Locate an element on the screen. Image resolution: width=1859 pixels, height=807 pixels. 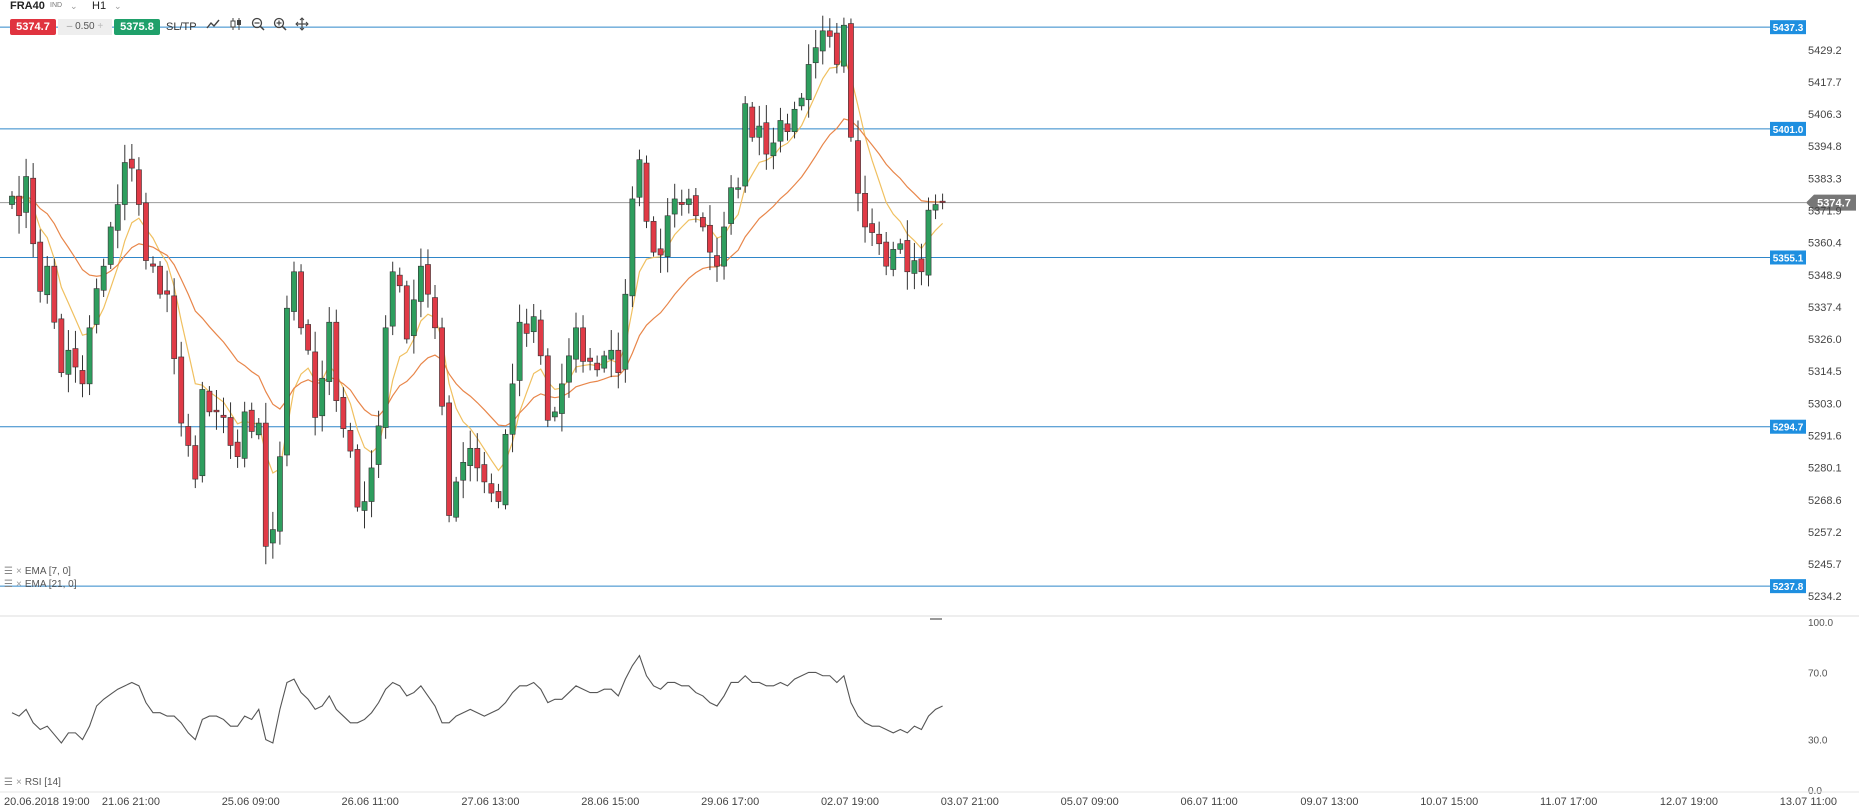
line-chart-icon is located at coordinates (213, 26).